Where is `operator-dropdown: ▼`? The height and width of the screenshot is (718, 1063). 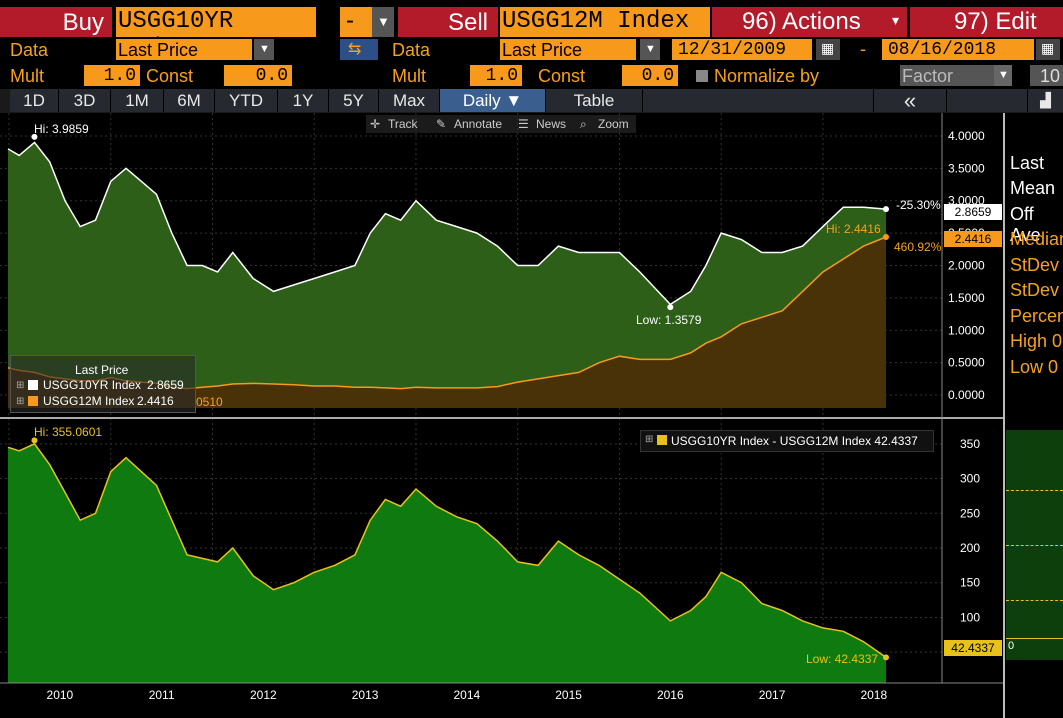 operator-dropdown: ▼ is located at coordinates (383, 22).